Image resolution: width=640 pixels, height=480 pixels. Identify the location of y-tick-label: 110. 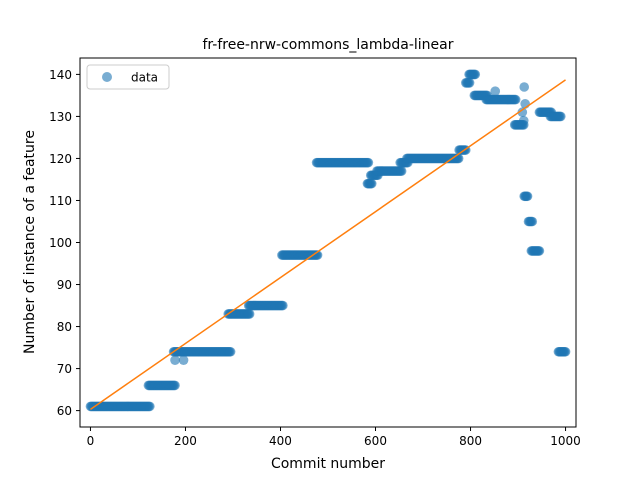
(60, 201).